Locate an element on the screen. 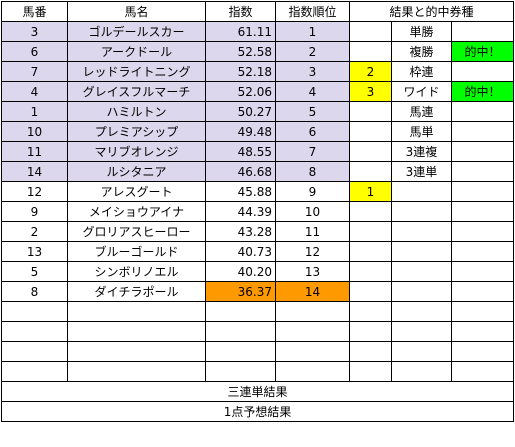  cell-horse-number: 5 is located at coordinates (34, 271).